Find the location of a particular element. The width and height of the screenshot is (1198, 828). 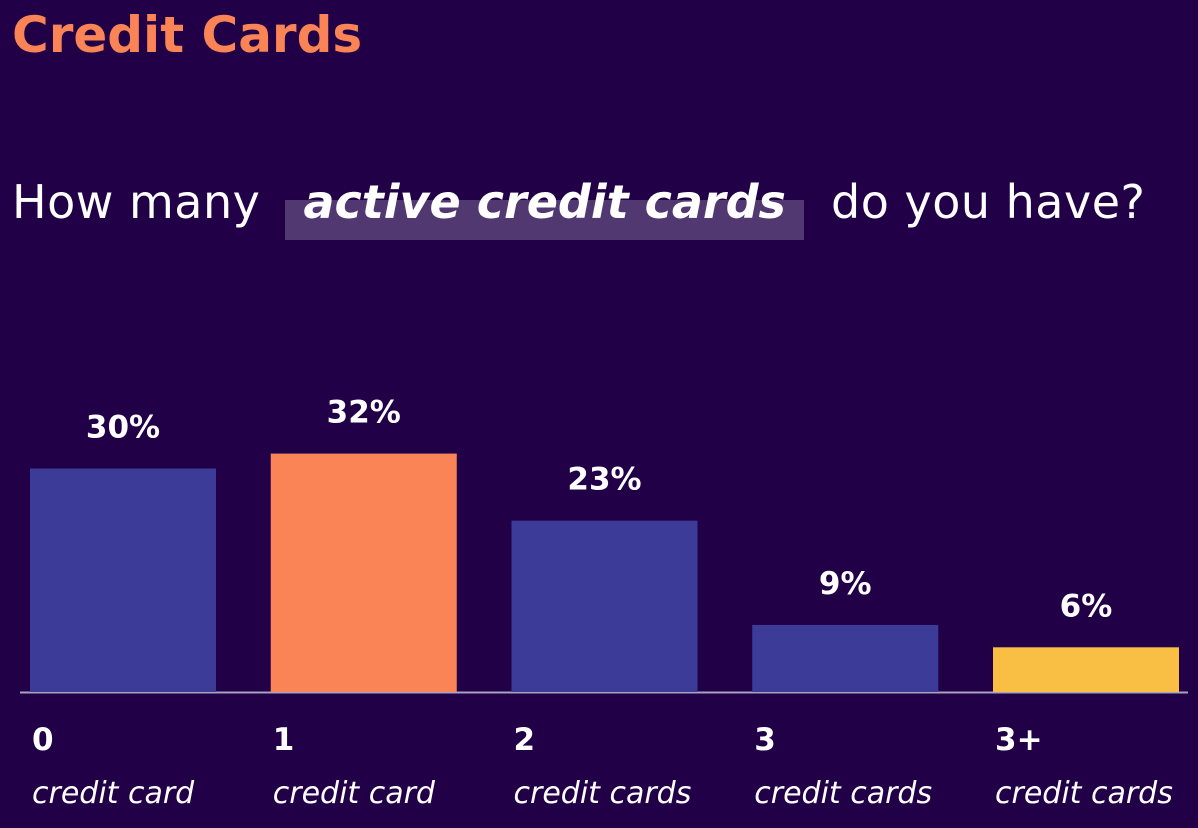

bar-3plus is located at coordinates (1086, 669).